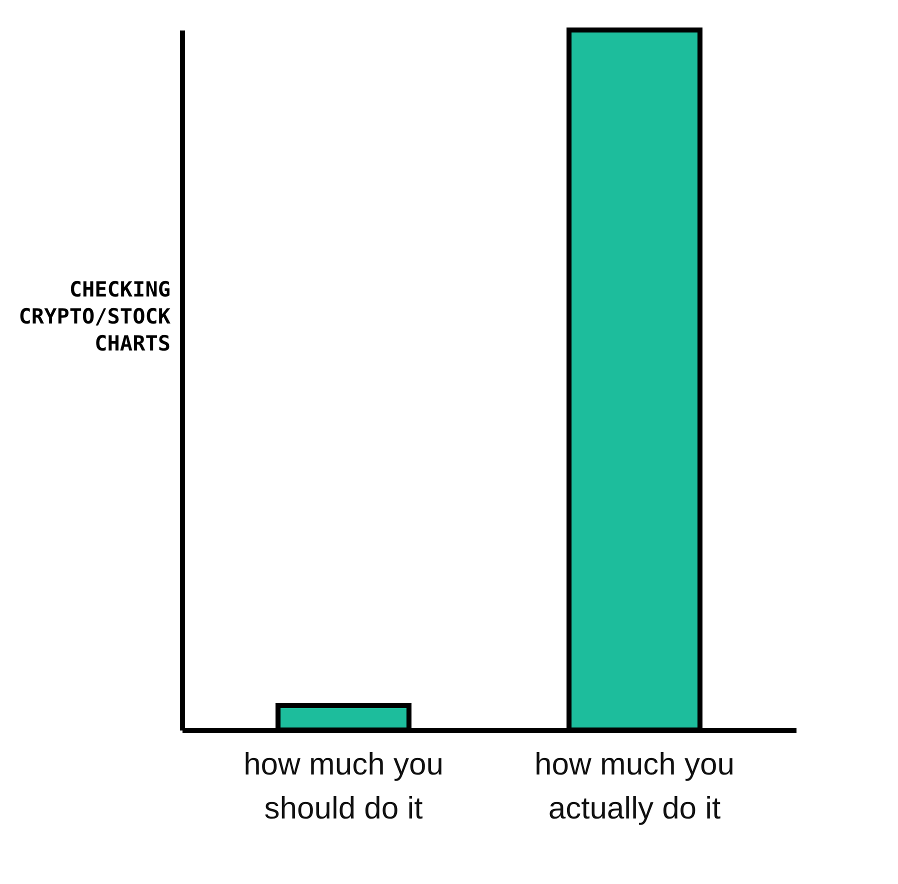  I want to click on x-tick-label: how much you should do it, so click(344, 786).